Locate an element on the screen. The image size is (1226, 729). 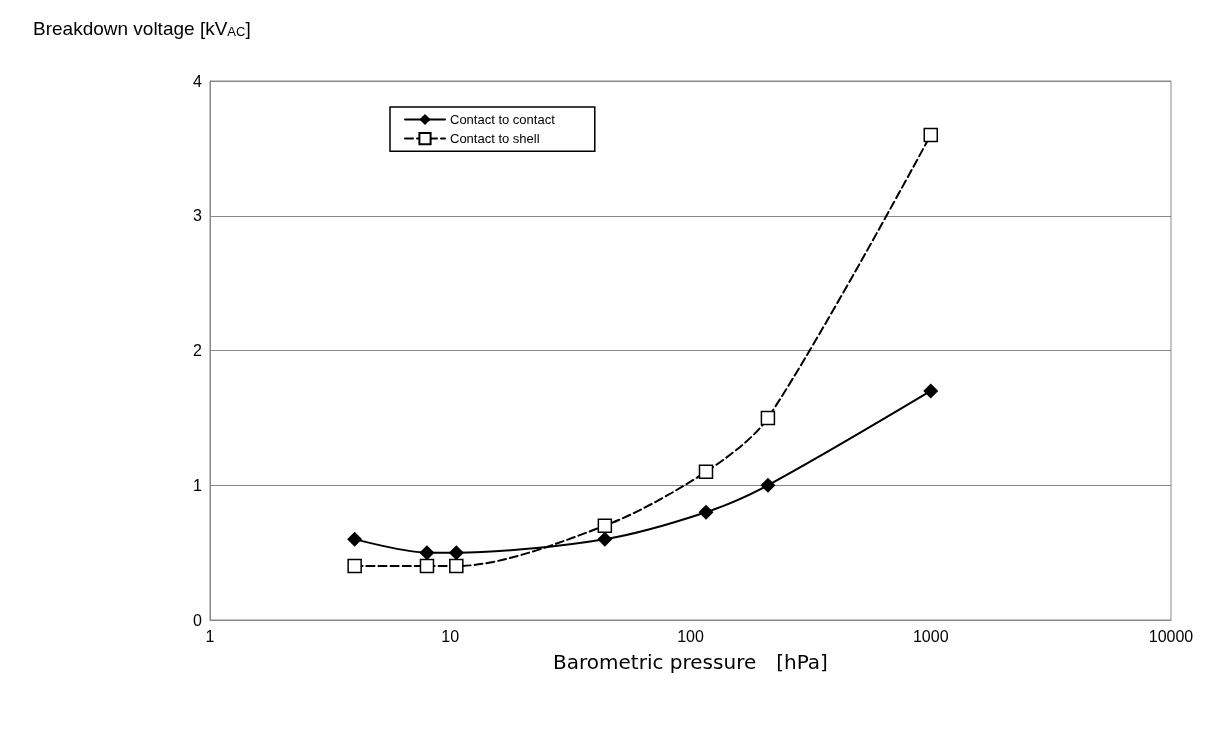
x-axis-title: Barometric pressure [hPa] is located at coordinates (690, 662).